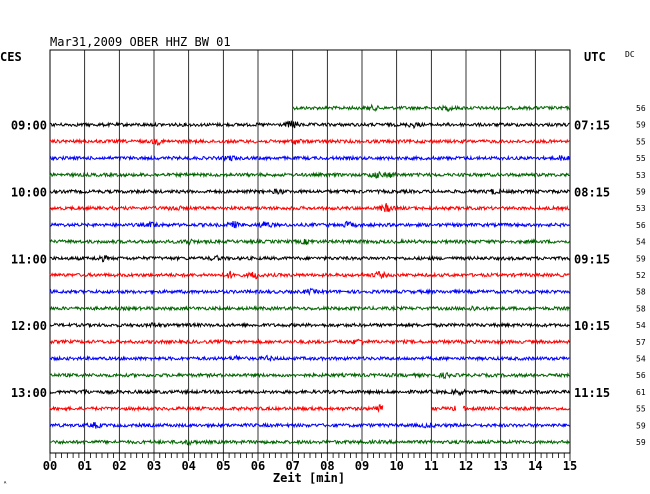  Describe the element at coordinates (29, 393) in the screenshot. I see `left-time-label: 13:00` at that location.